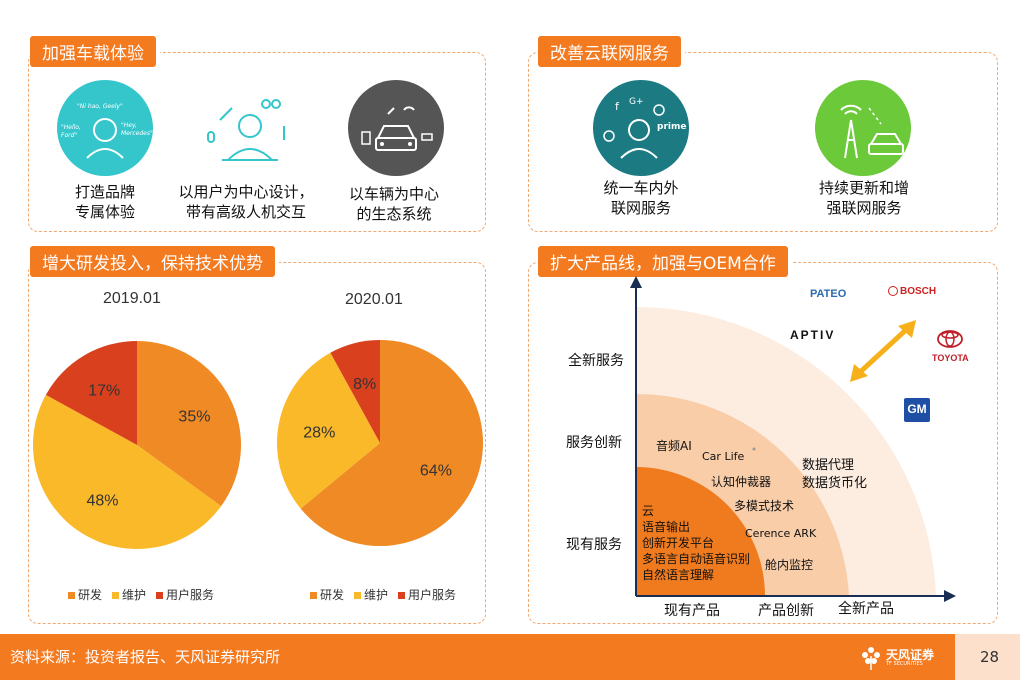 This screenshot has width=1020, height=680. Describe the element at coordinates (741, 482) in the screenshot. I see `mid-item-cognitive-arbiter: 认知仲裁器` at that location.